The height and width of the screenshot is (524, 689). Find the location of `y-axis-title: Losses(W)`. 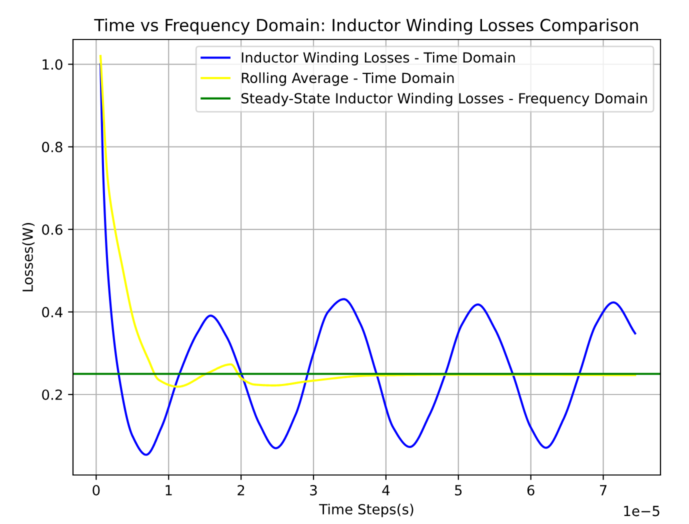

y-axis-title: Losses(W) is located at coordinates (28, 257).